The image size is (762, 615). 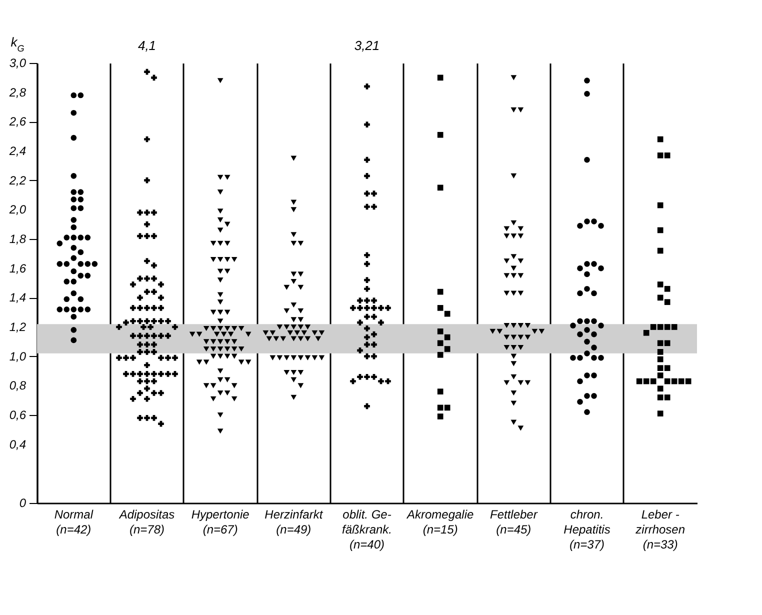 What do you see at coordinates (17, 180) in the screenshot?
I see `y-tick-label: 2,2` at bounding box center [17, 180].